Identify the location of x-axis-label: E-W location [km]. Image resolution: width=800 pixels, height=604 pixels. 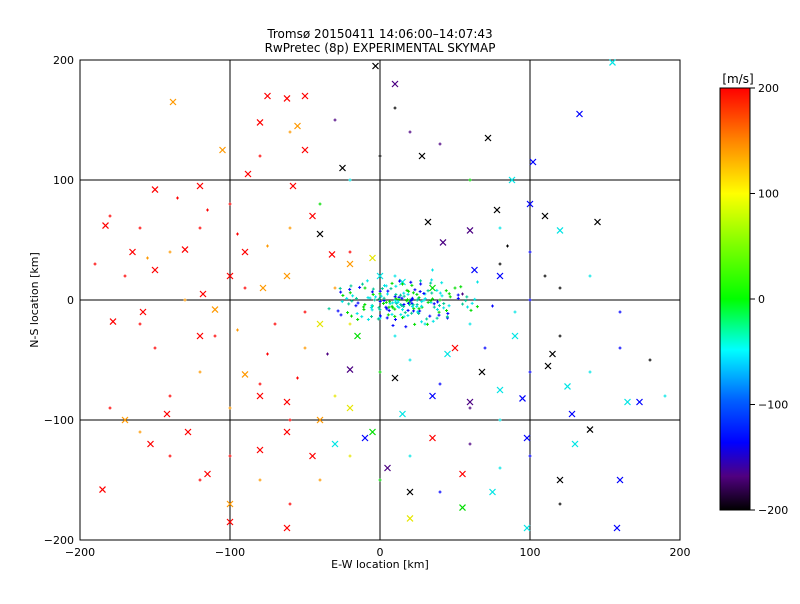
(380, 564).